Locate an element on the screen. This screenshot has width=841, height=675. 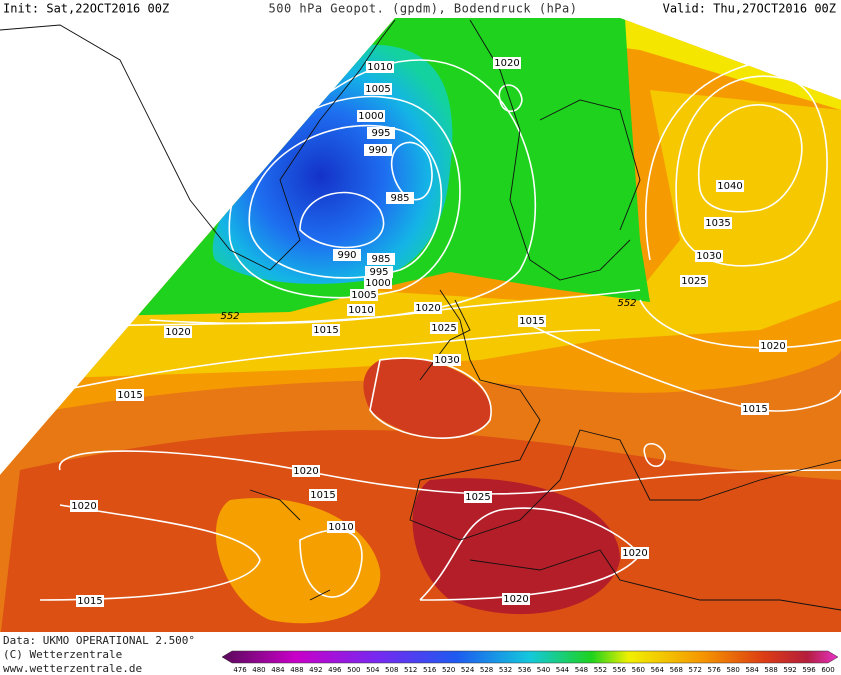
colorbar-label: 496 is located at coordinates (335, 670).